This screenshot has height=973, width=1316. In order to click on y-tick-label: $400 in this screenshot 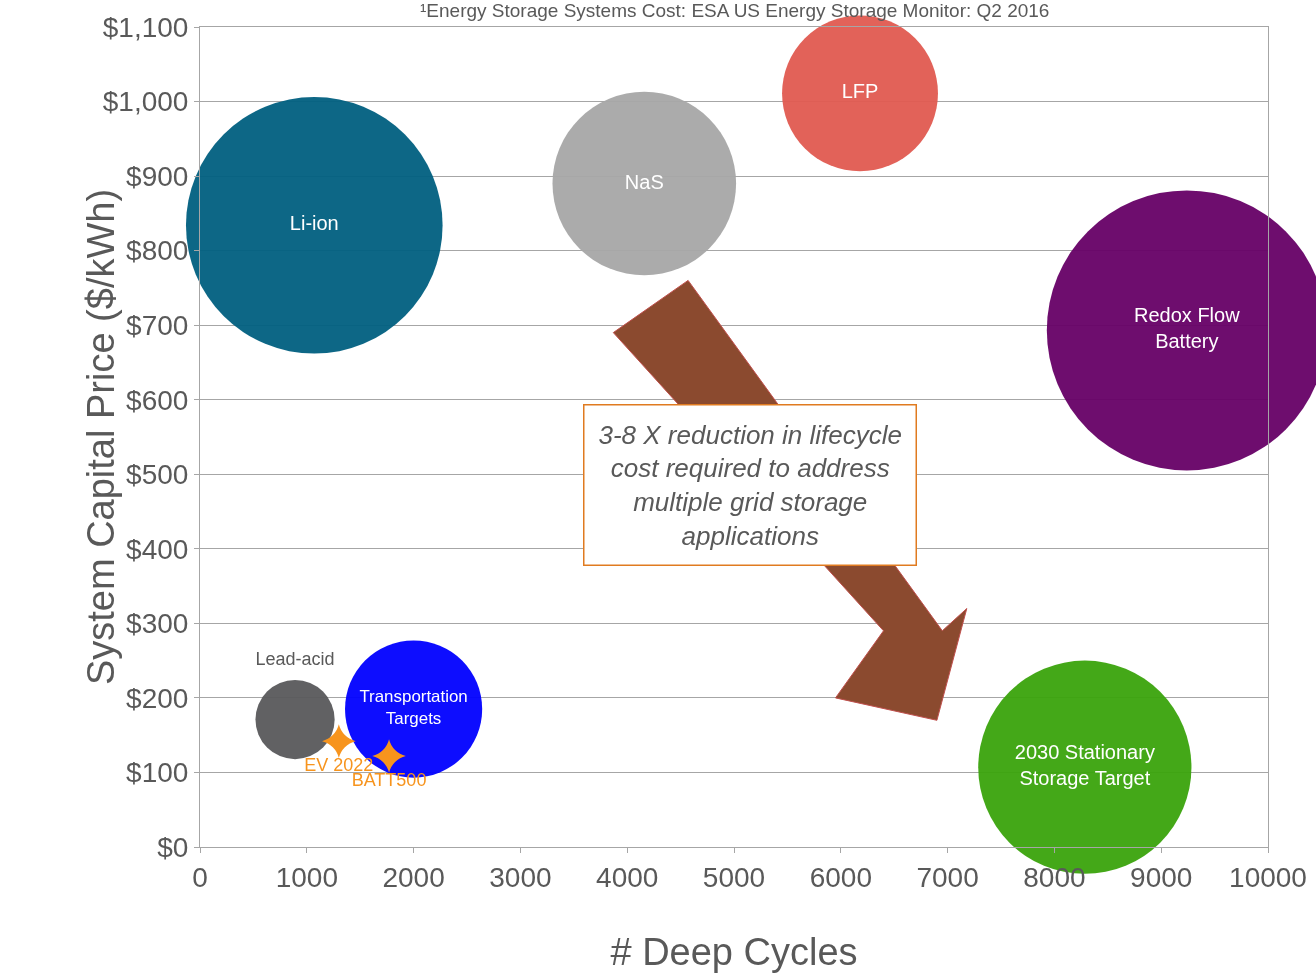, I will do `click(157, 549)`.